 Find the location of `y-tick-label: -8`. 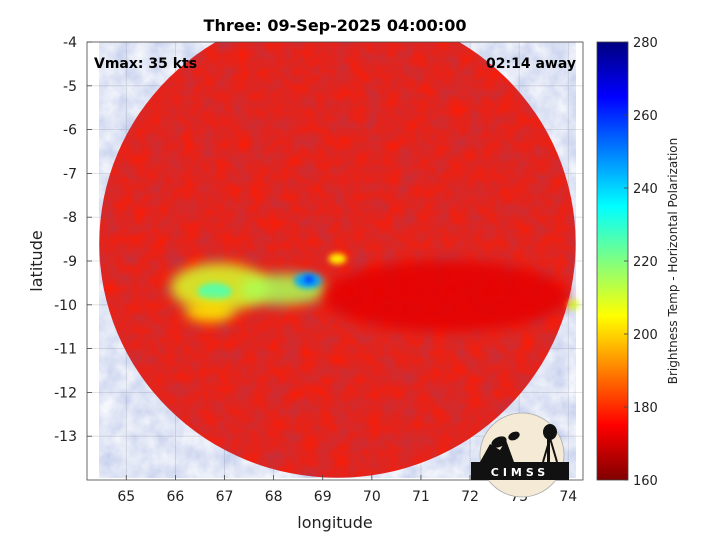

y-tick-label: -8 is located at coordinates (70, 218).